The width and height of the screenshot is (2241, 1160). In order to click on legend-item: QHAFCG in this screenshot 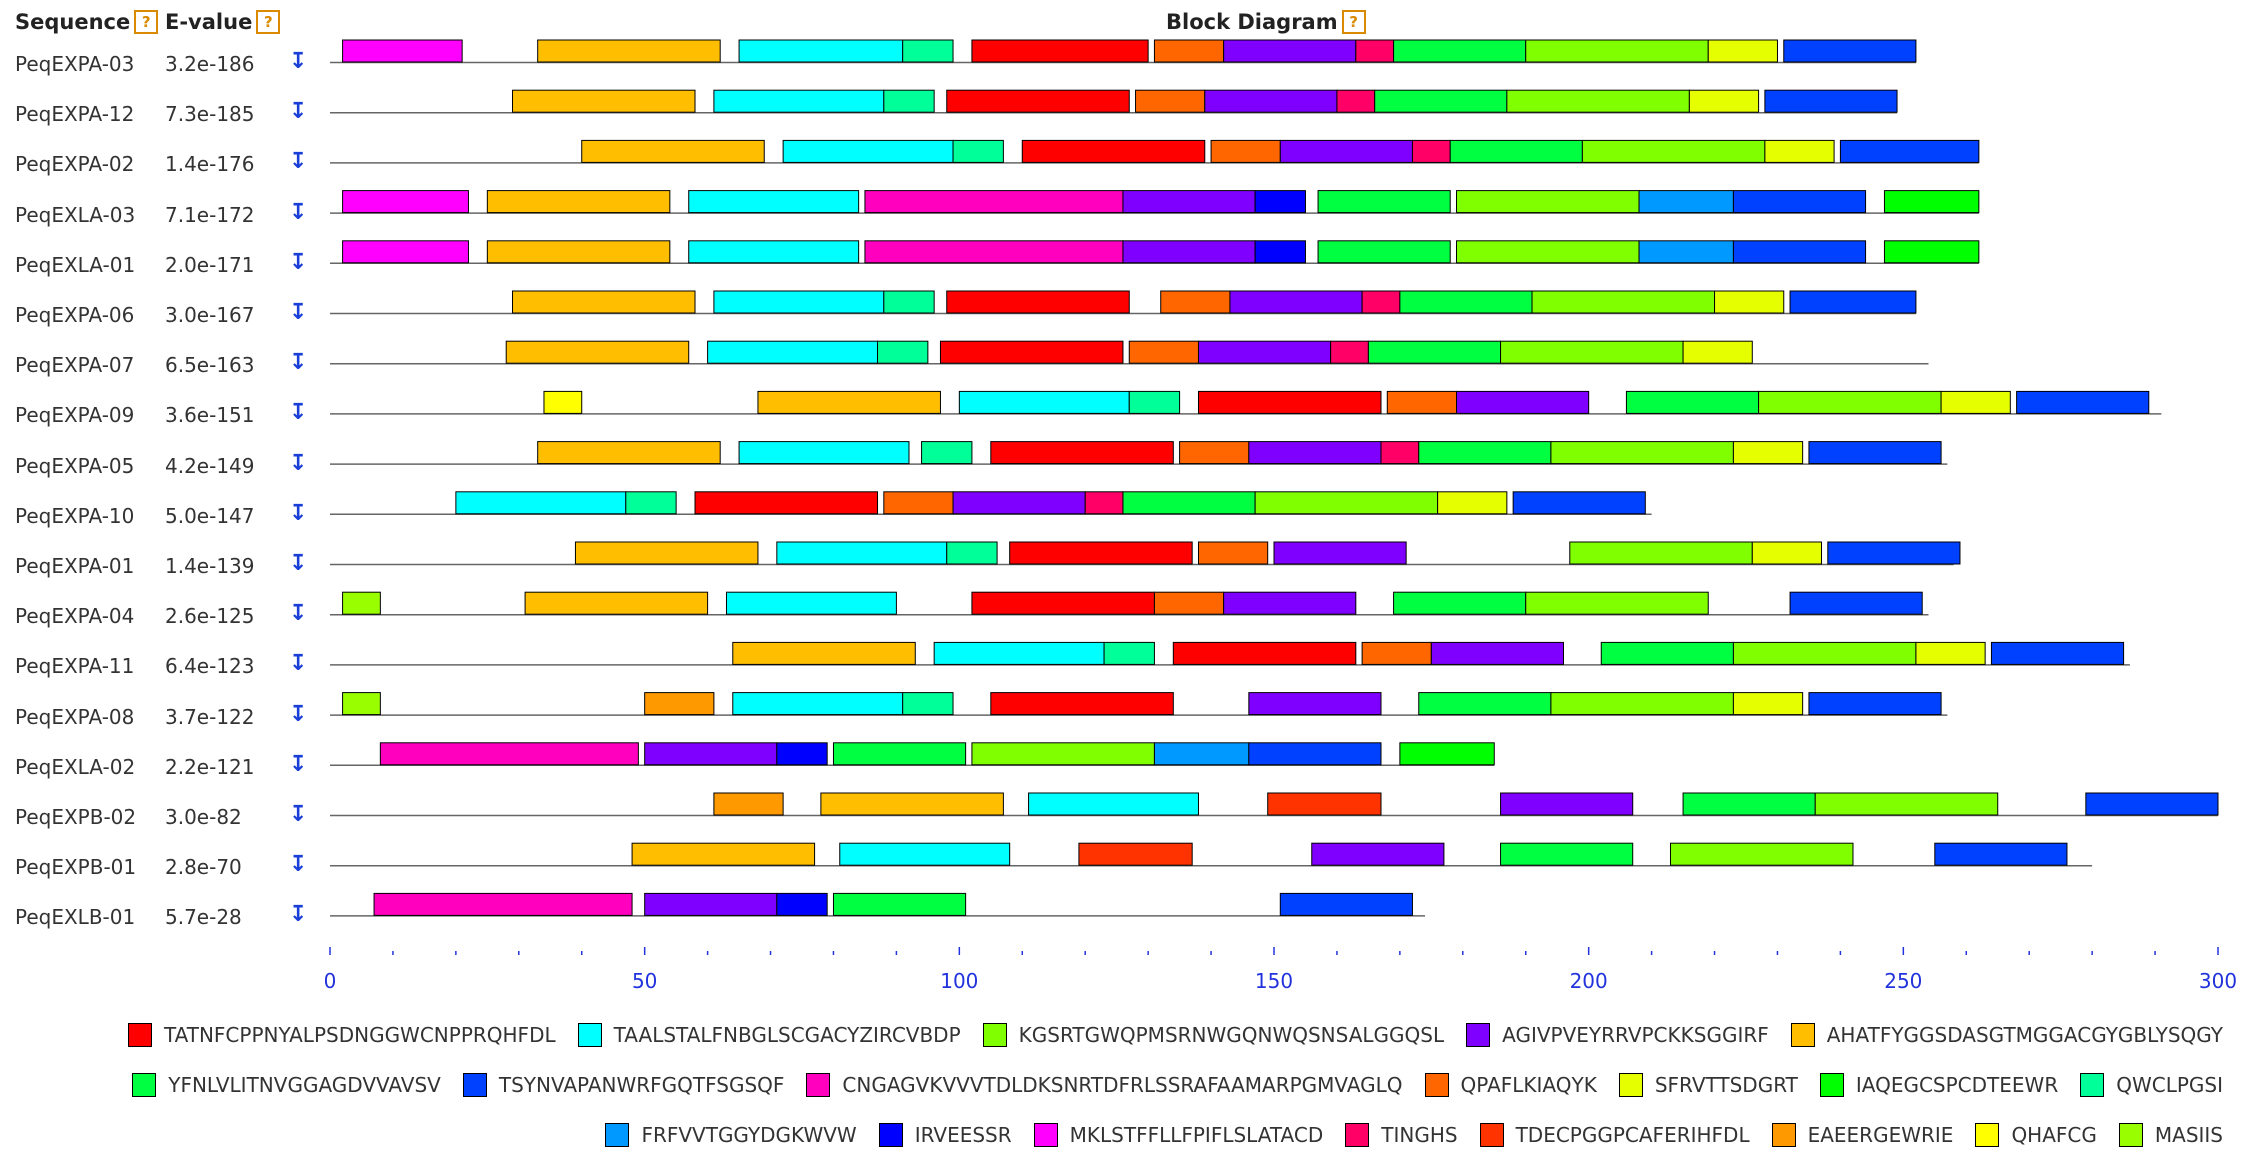, I will do `click(2036, 1135)`.